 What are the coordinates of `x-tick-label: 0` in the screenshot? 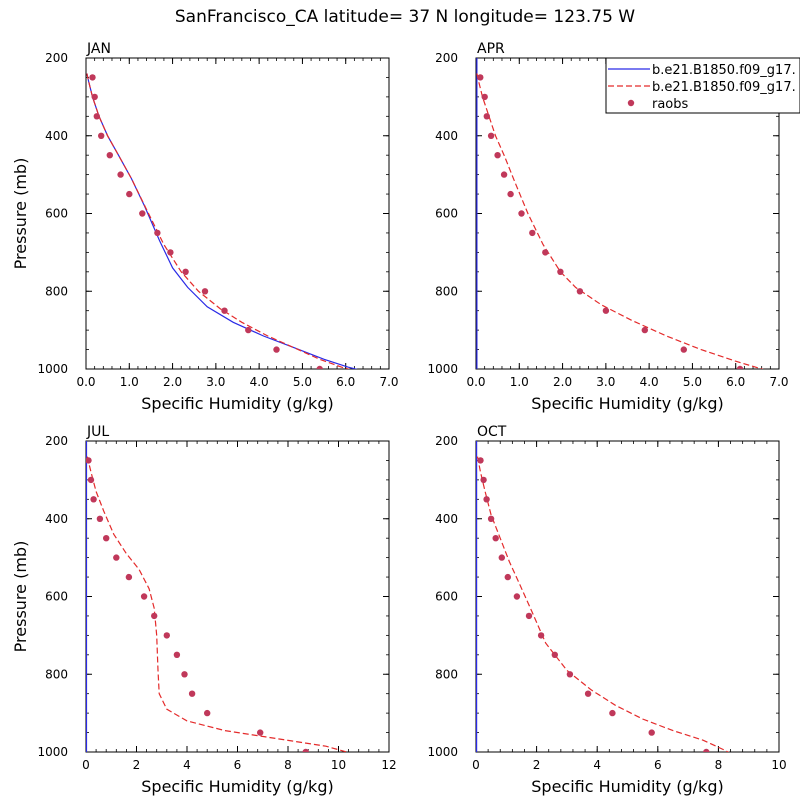 It's located at (476, 765).